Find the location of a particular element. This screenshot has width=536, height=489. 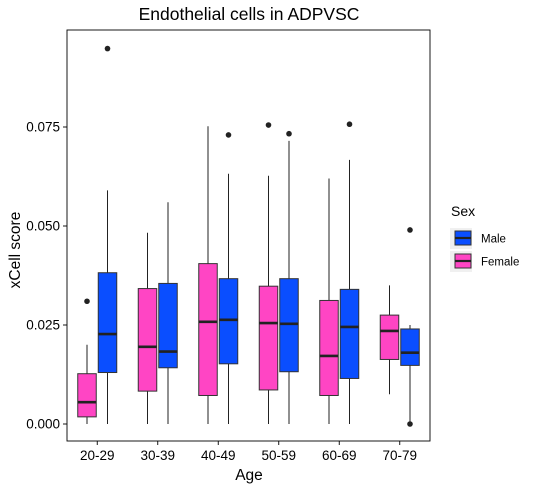

x-tick-label: 30-39 is located at coordinates (157, 455).